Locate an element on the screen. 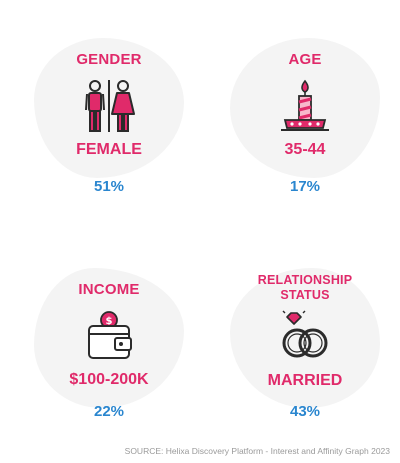 The image size is (400, 463). birthday-candle-icon is located at coordinates (305, 106).